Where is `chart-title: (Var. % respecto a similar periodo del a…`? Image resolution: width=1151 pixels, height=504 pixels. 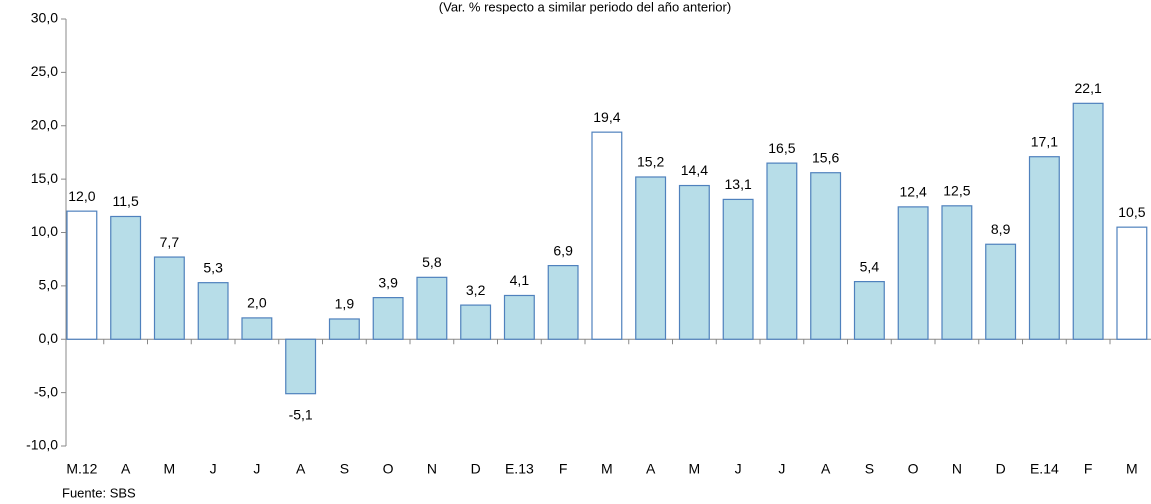 chart-title: (Var. % respecto a similar periodo del a… is located at coordinates (585, 7).